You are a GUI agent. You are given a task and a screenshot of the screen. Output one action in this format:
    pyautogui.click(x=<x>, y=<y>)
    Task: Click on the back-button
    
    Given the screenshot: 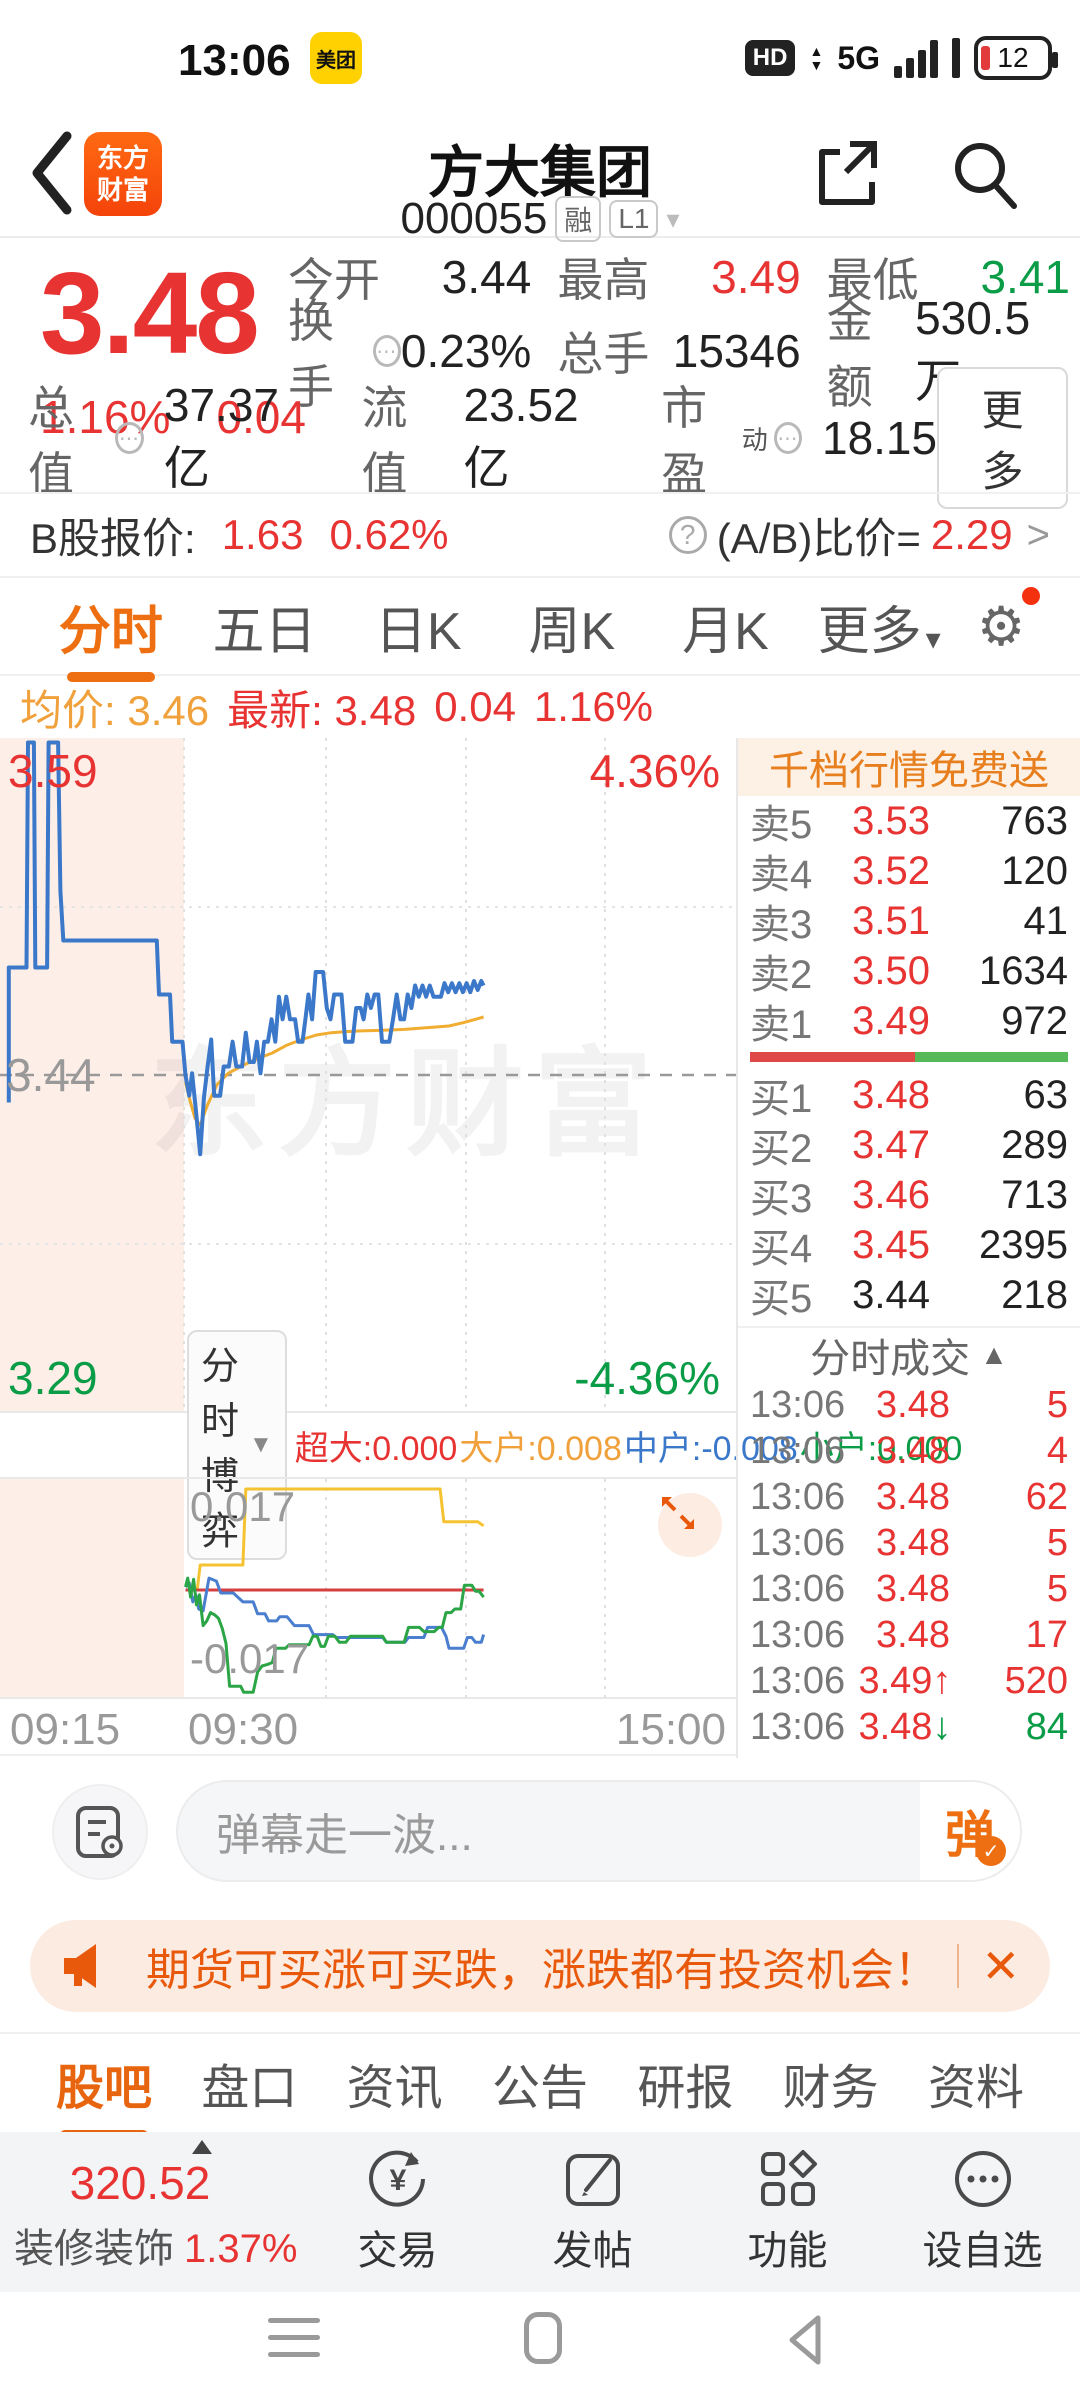 What is the action you would take?
    pyautogui.click(x=52, y=173)
    